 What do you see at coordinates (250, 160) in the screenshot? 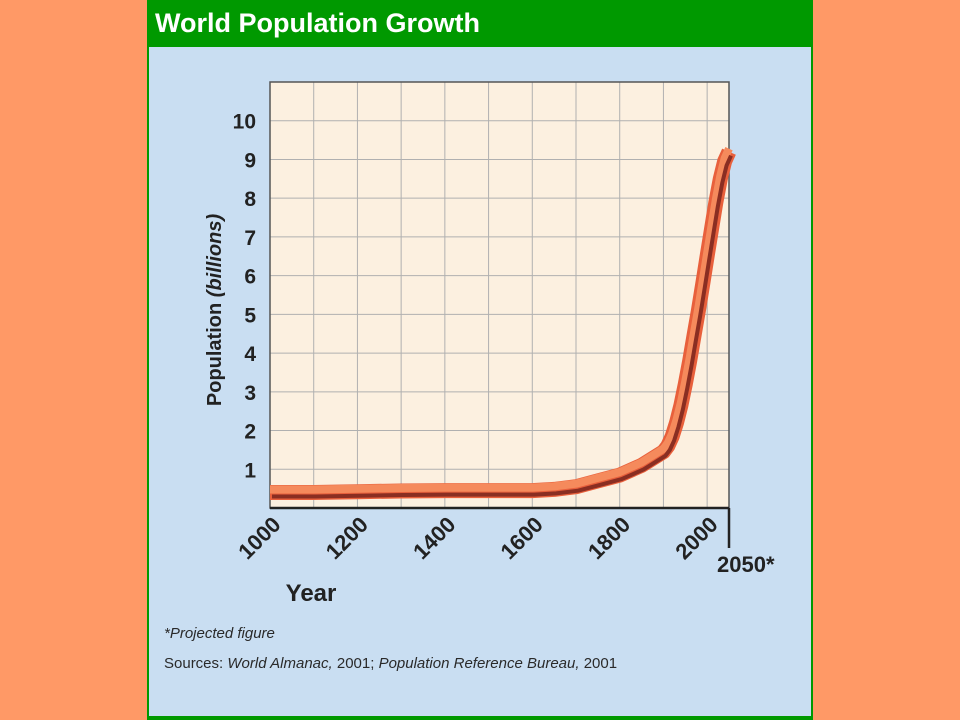
I see `y-tick-label: 9` at bounding box center [250, 160].